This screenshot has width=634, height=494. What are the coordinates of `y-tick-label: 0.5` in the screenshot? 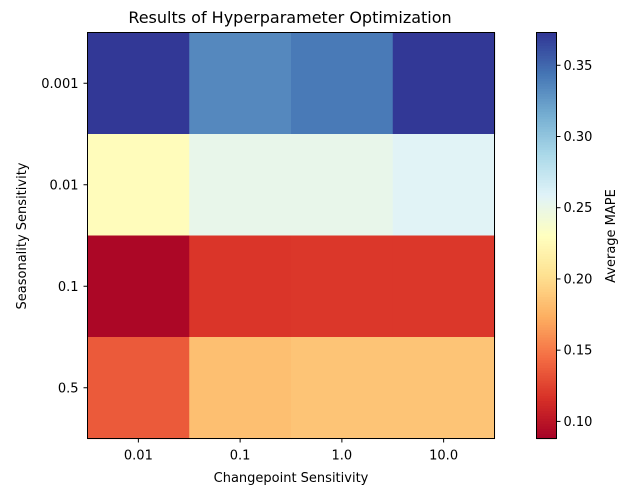 It's located at (68, 388).